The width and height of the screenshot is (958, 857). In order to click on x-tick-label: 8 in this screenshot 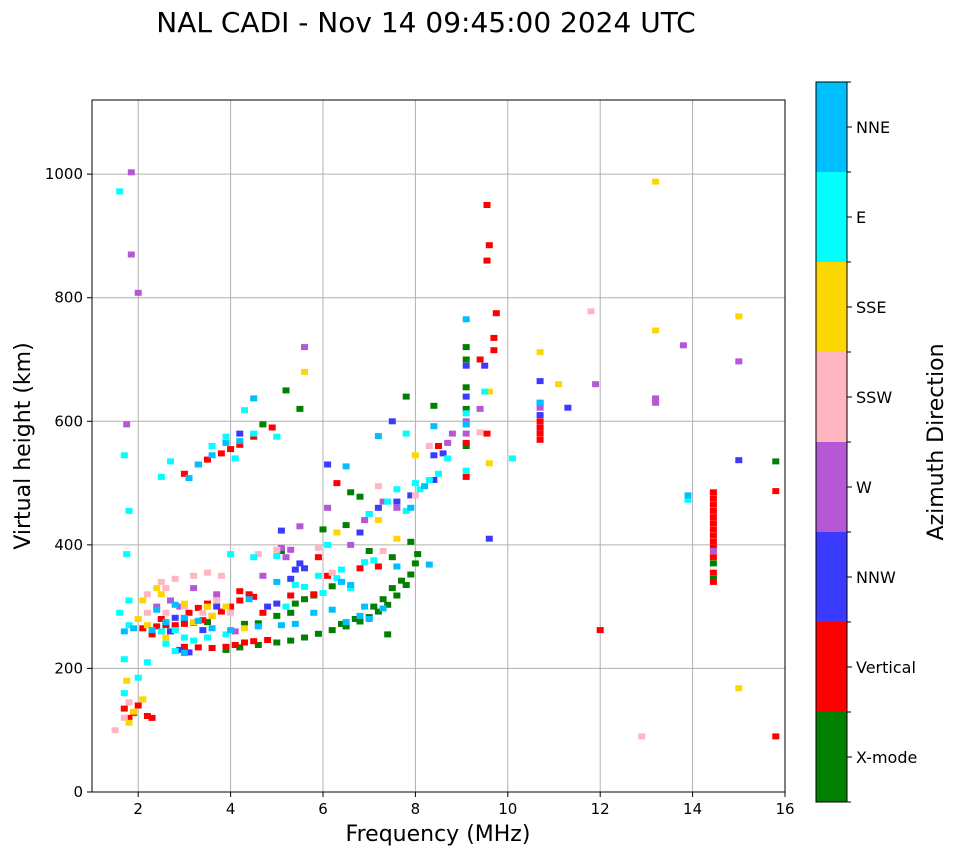, I will do `click(416, 809)`.